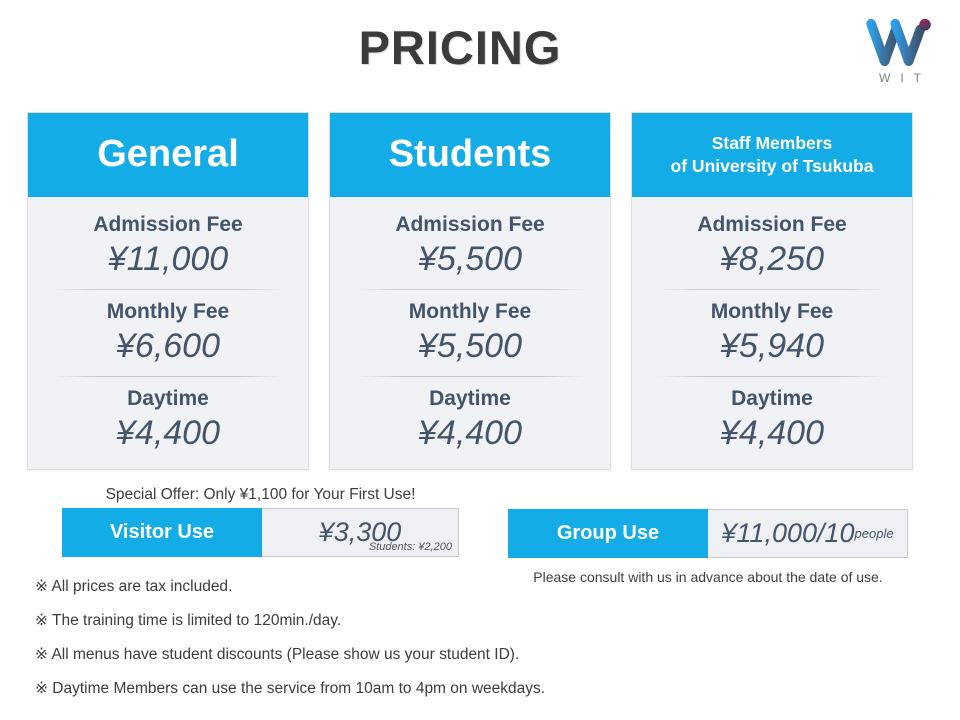 This screenshot has width=960, height=720. I want to click on card-title-line1: Staff Members, so click(772, 143).